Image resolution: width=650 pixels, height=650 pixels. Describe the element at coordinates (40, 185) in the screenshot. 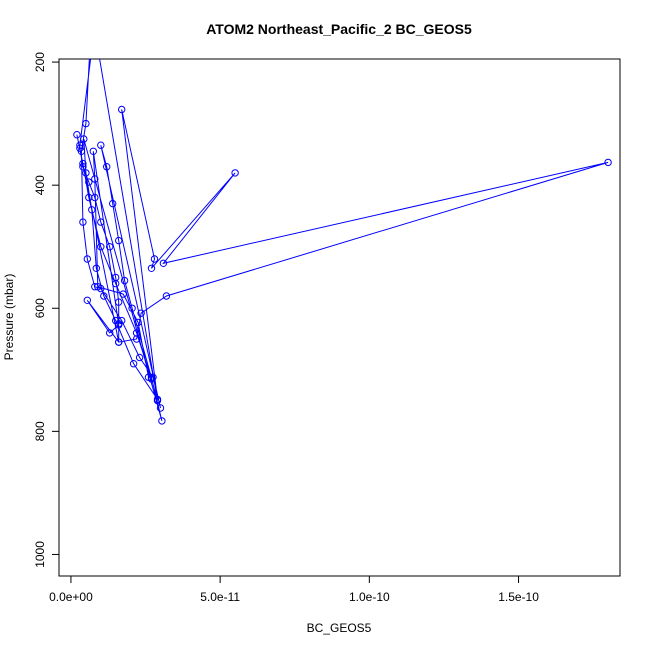

I see `y-tick-label: 400` at that location.